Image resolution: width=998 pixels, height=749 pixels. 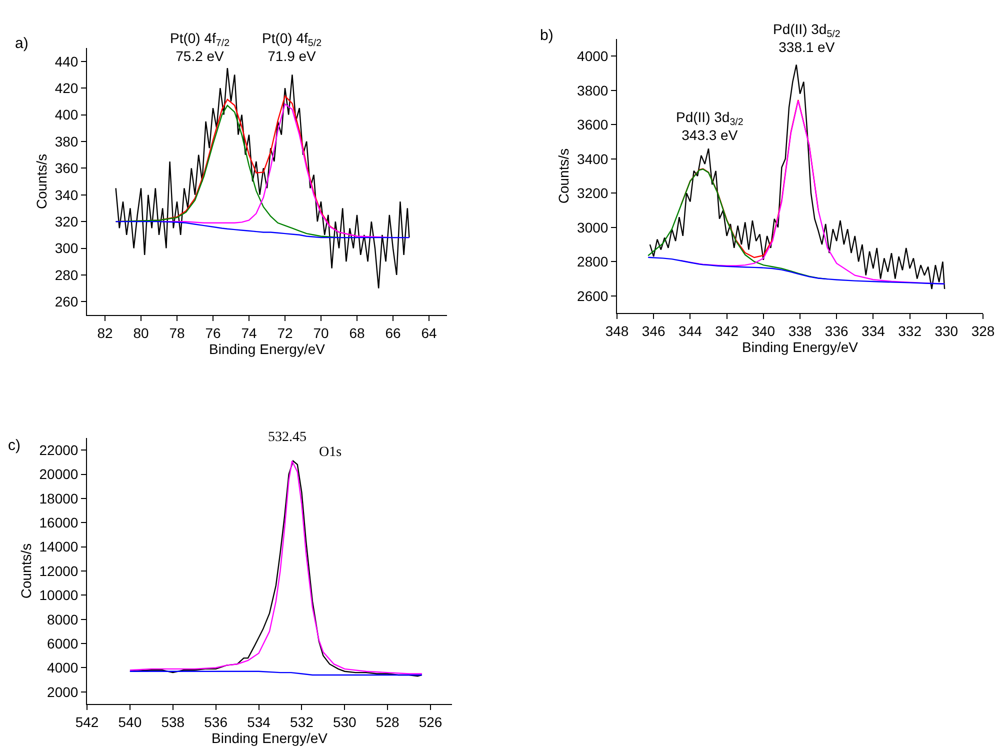 What do you see at coordinates (946, 330) in the screenshot?
I see `x-tick-label: 330` at bounding box center [946, 330].